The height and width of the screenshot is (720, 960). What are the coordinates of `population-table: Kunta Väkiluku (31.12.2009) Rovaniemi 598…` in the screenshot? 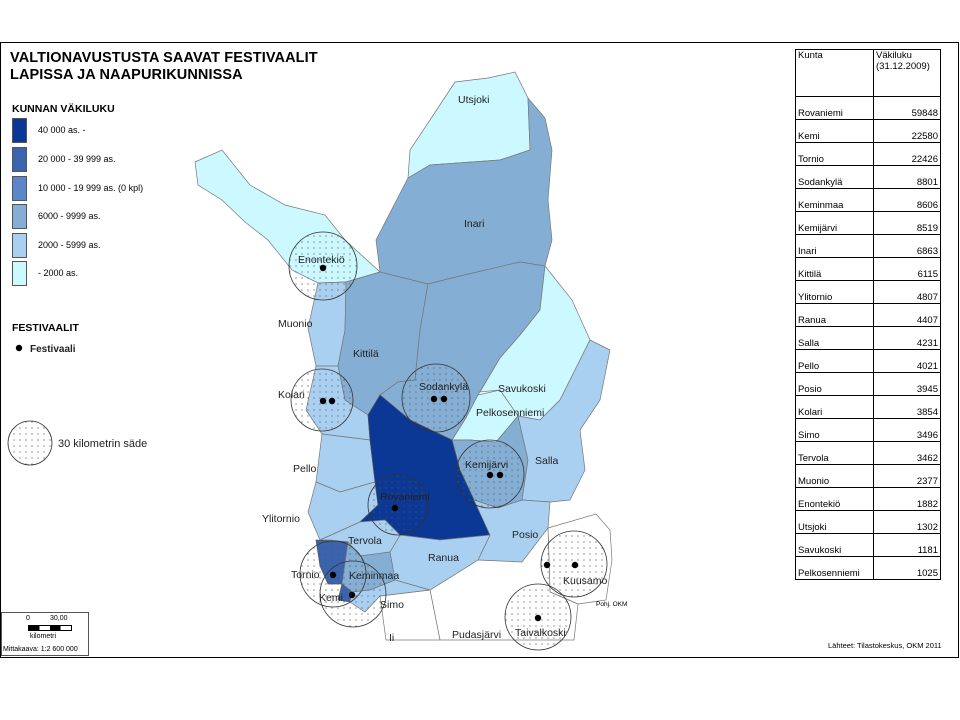 It's located at (868, 314).